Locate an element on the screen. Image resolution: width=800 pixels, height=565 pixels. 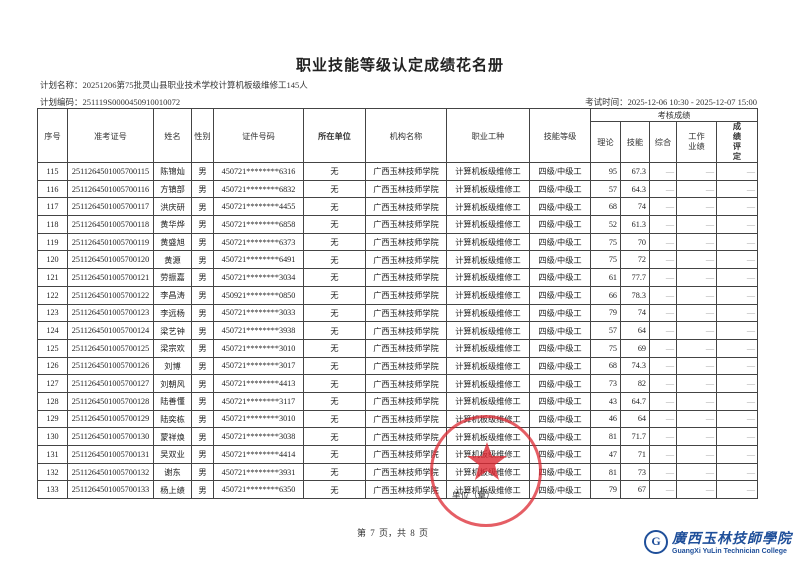
header-eval: 成绩评定 is located at coordinates (737, 142).